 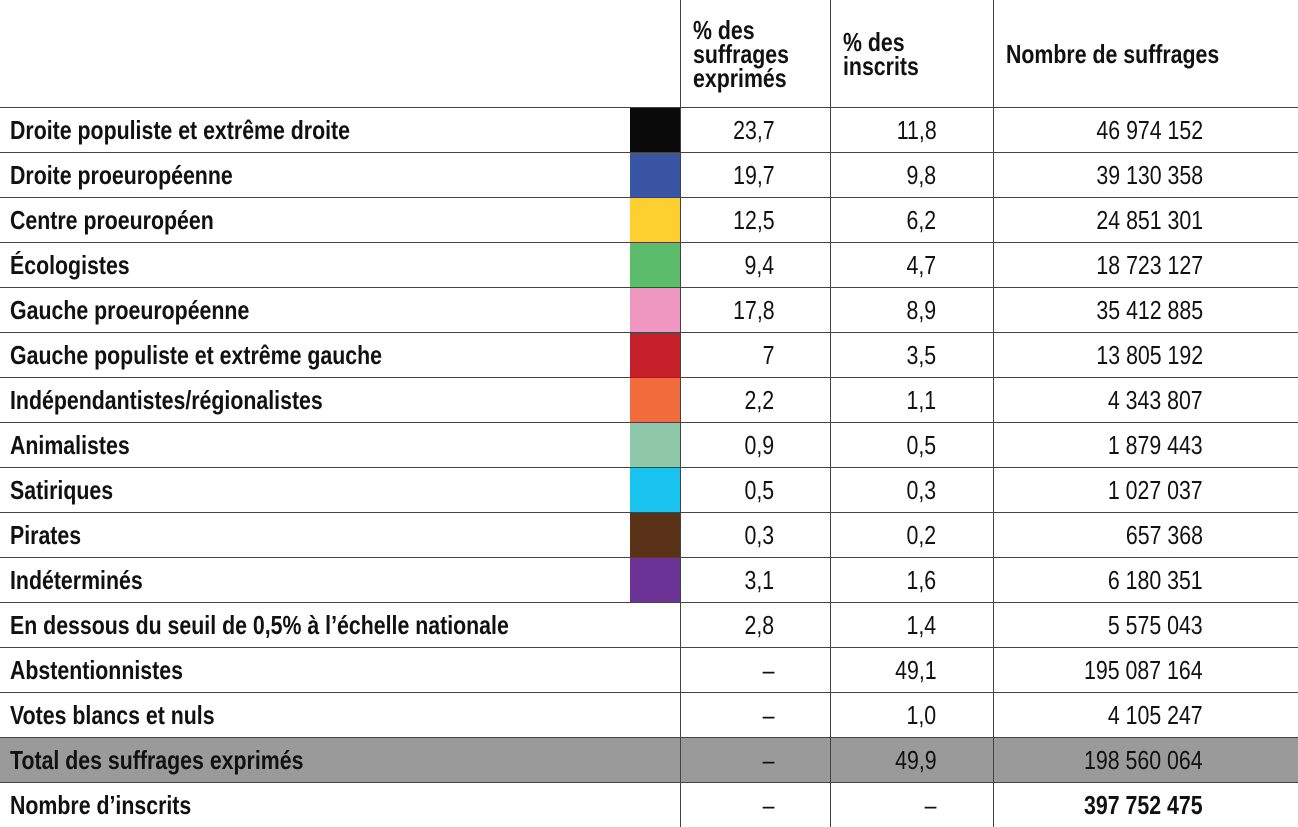 I want to click on cell-text: 1,1, so click(x=922, y=400).